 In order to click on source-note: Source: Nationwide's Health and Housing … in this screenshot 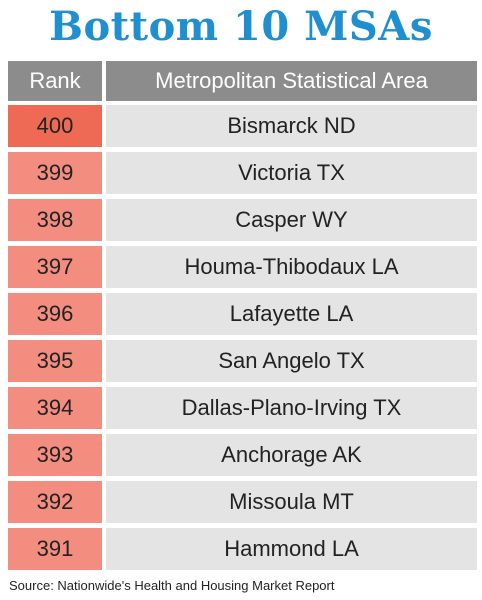, I will do `click(172, 585)`.